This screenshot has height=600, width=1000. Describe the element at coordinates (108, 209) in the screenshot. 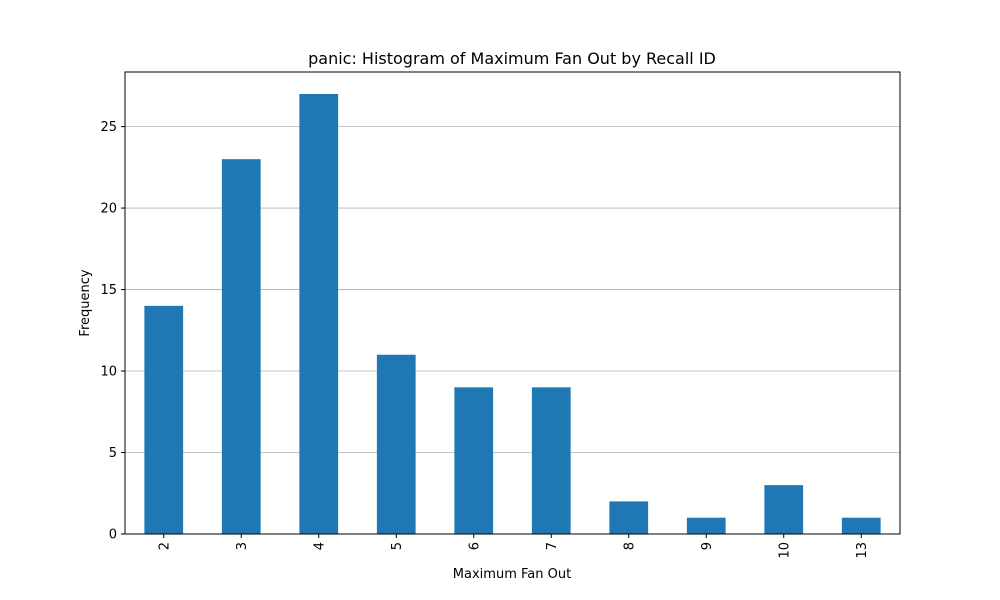

I see `y-tick-label: 20` at that location.